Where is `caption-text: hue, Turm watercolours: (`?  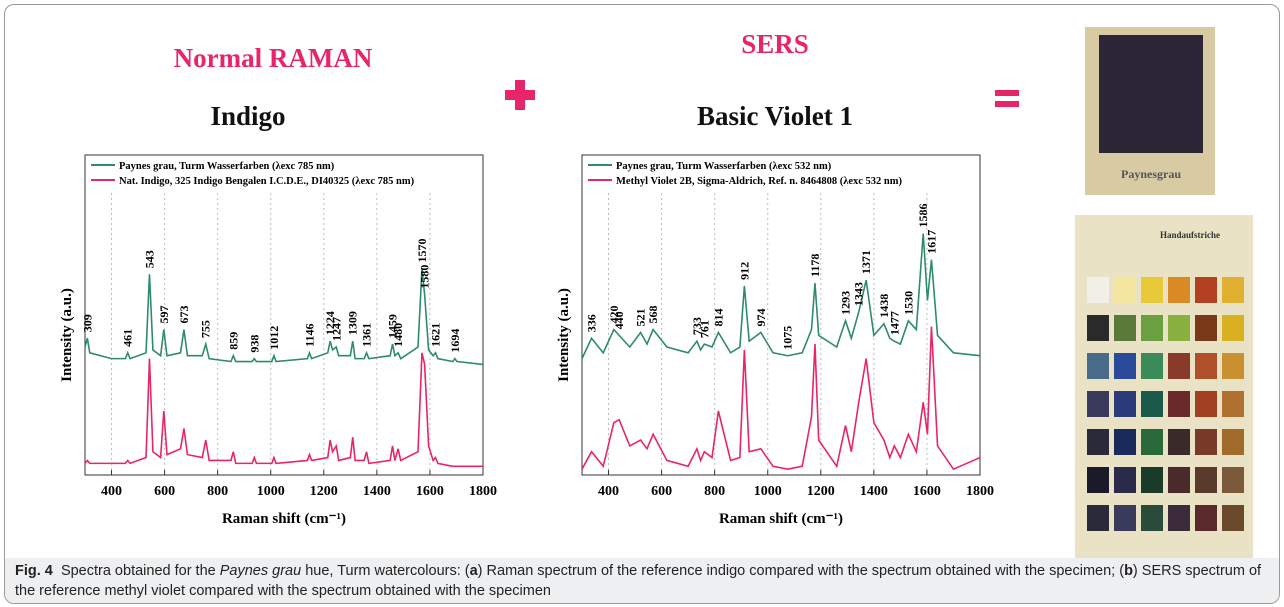 caption-text: hue, Turm watercolours: ( is located at coordinates (385, 571).